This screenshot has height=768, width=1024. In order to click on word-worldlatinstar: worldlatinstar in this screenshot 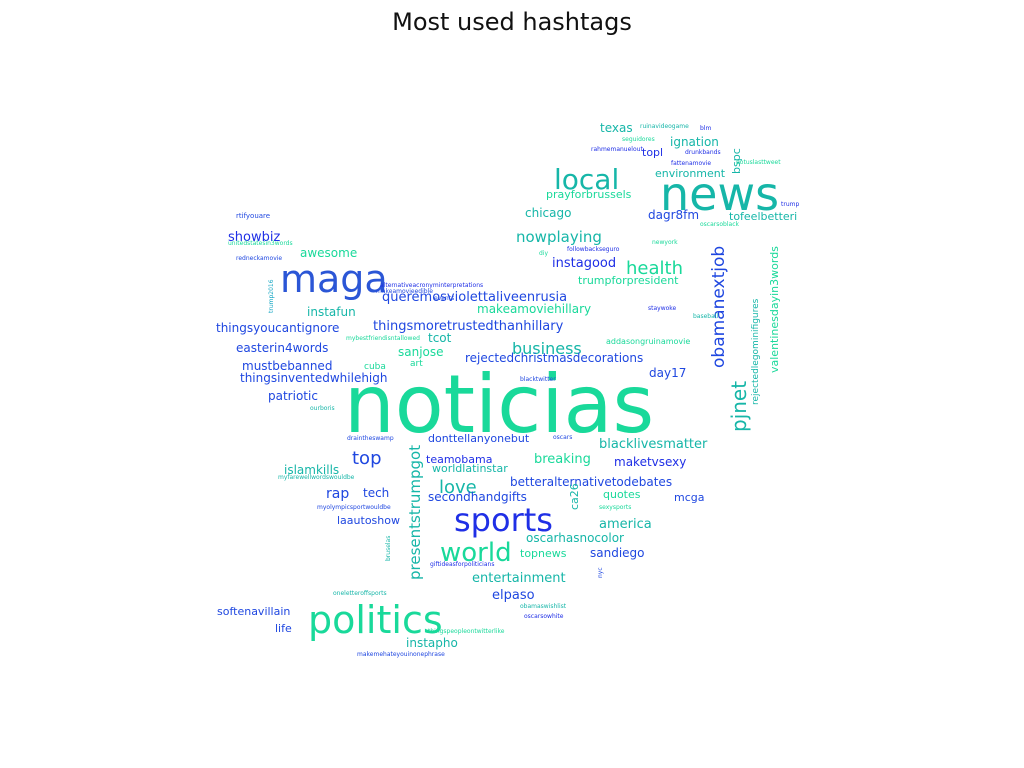, I will do `click(470, 468)`.